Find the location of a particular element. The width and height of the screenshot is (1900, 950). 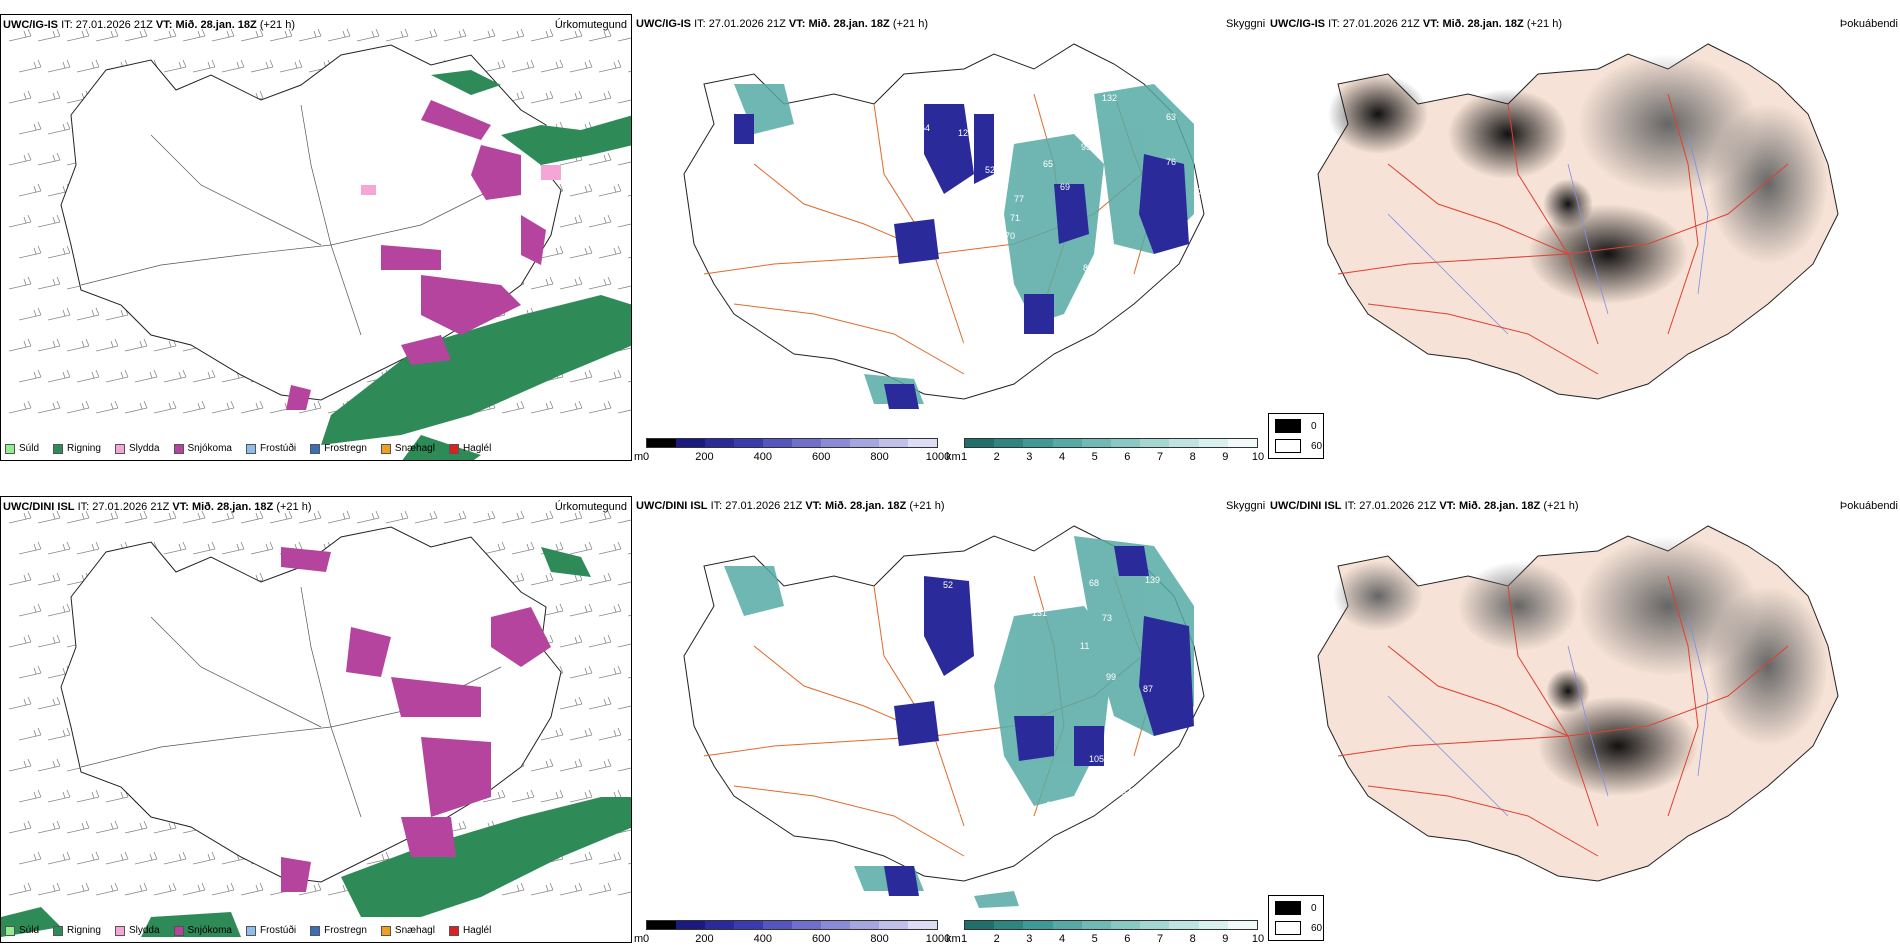

colorbar-tick-label: 9 is located at coordinates (1225, 938).